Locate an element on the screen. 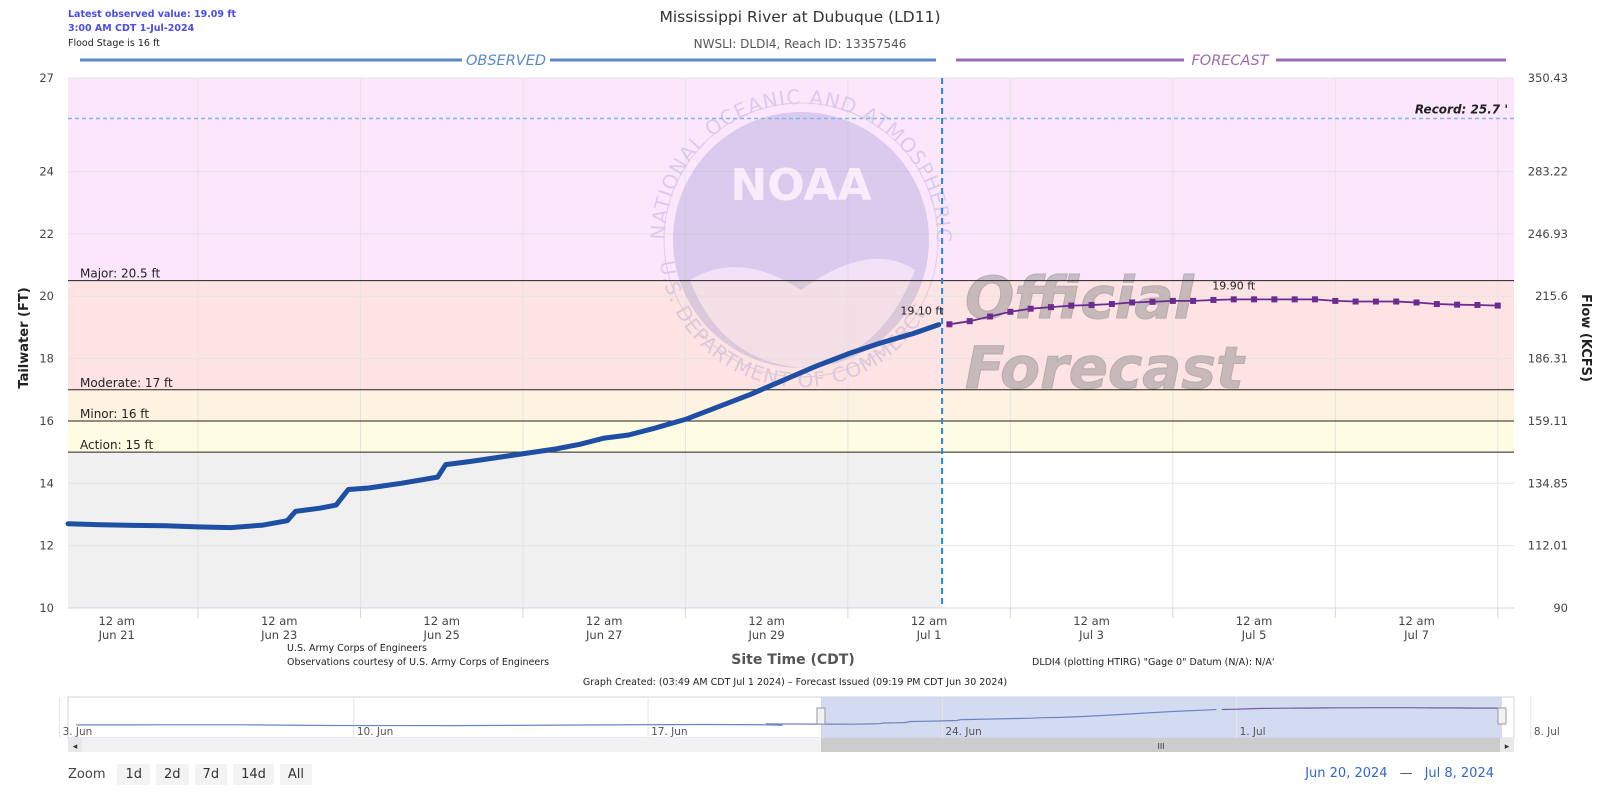 The image size is (1600, 800). scroll-right-button is located at coordinates (1507, 745).